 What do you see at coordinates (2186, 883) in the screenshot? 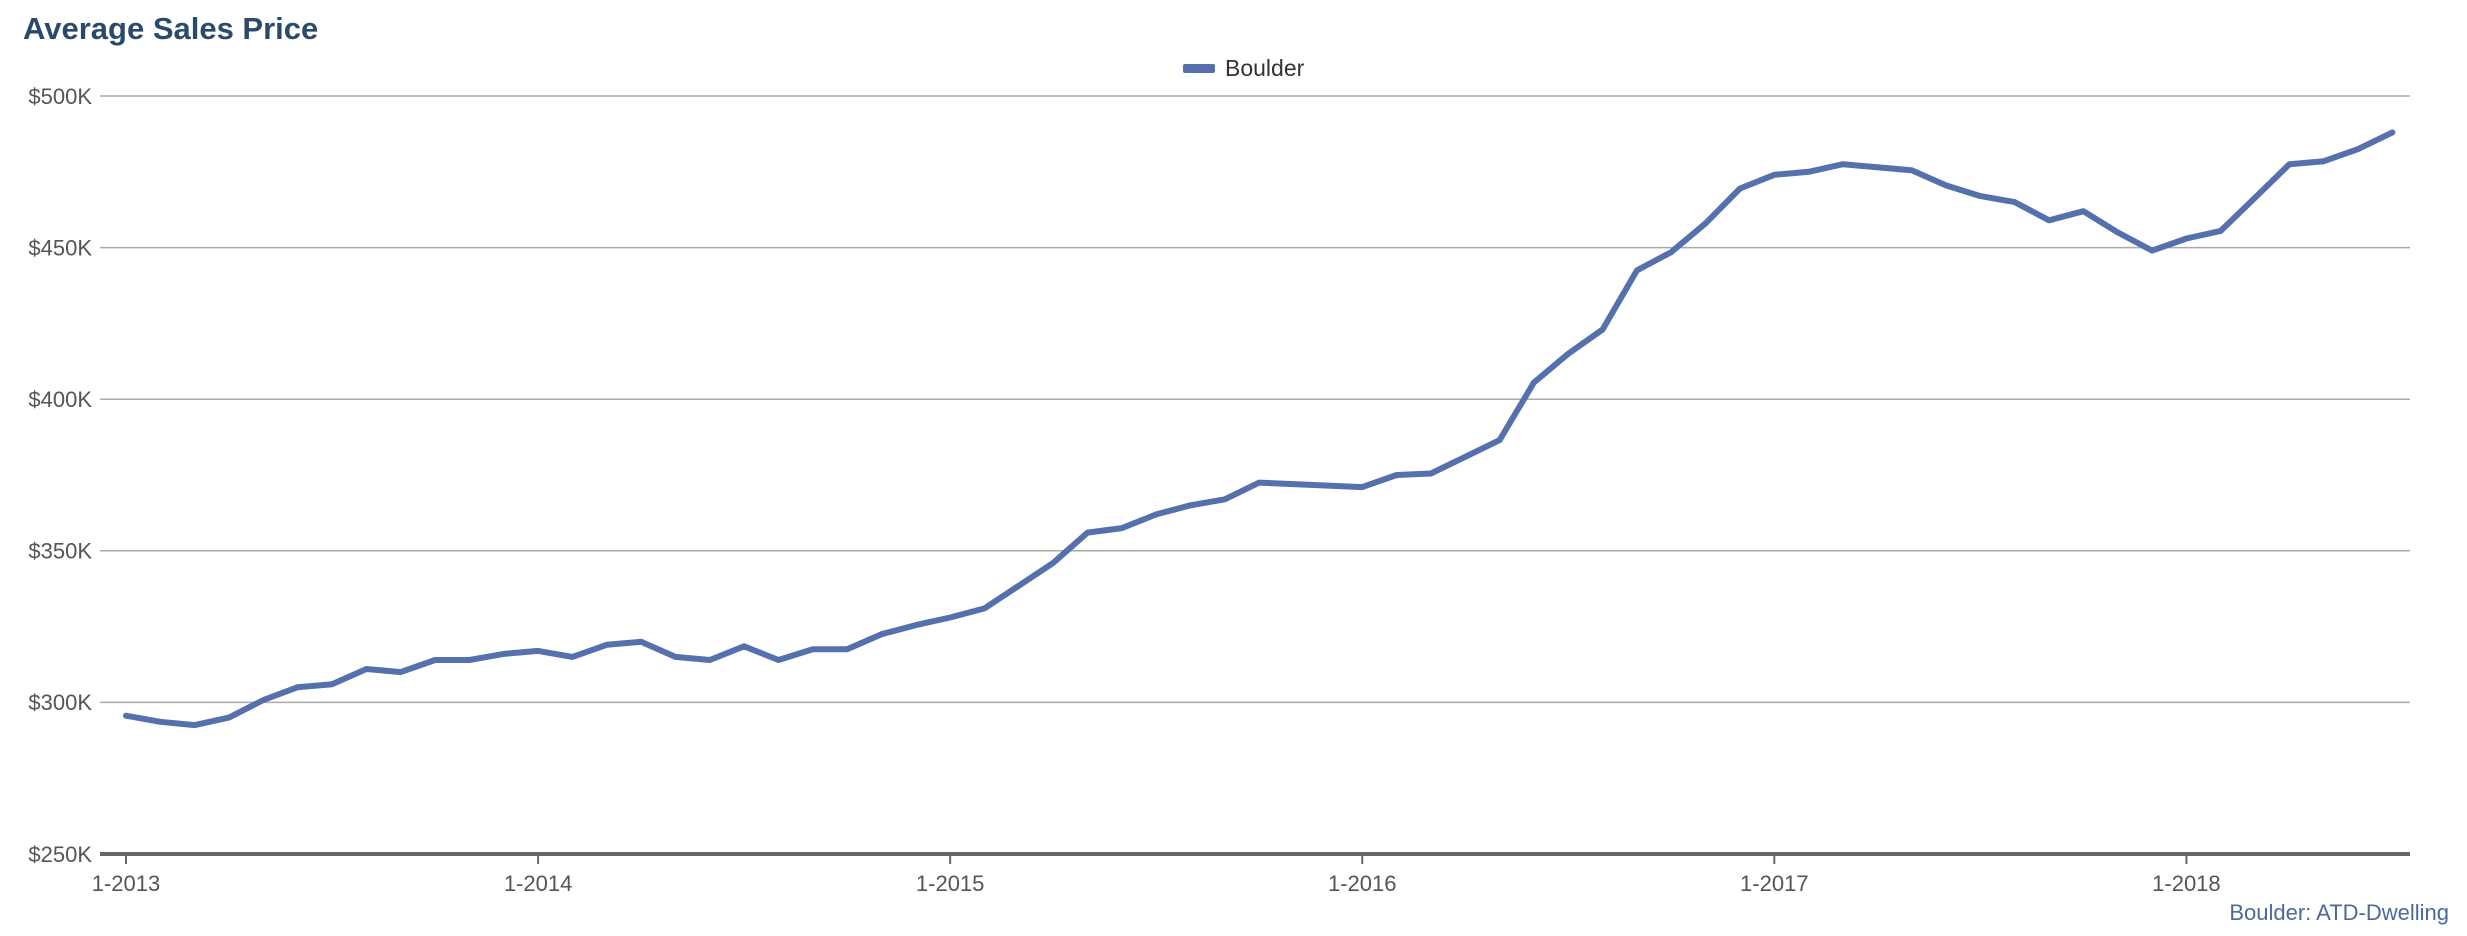
I see `x-tick-label: 1-2018` at bounding box center [2186, 883].